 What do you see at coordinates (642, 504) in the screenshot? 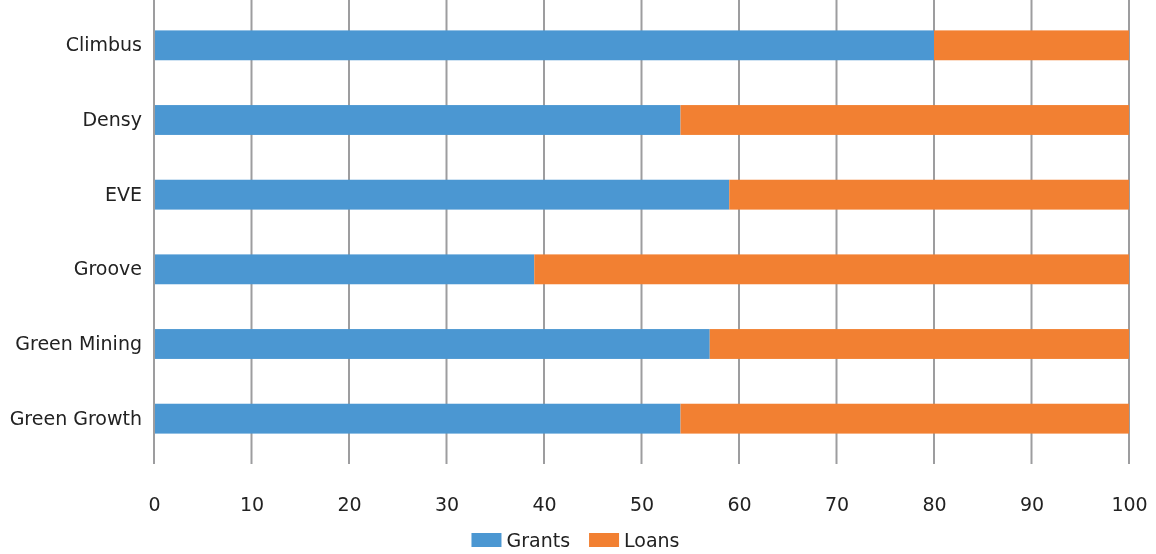
I see `x-tick-label: 50` at bounding box center [642, 504].